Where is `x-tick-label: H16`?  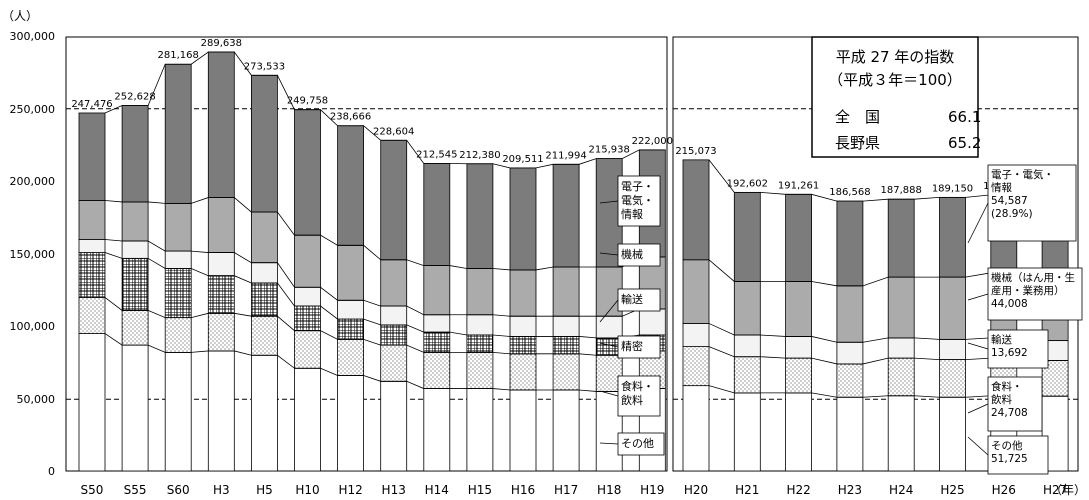
x-tick-label: H16 is located at coordinates (523, 490).